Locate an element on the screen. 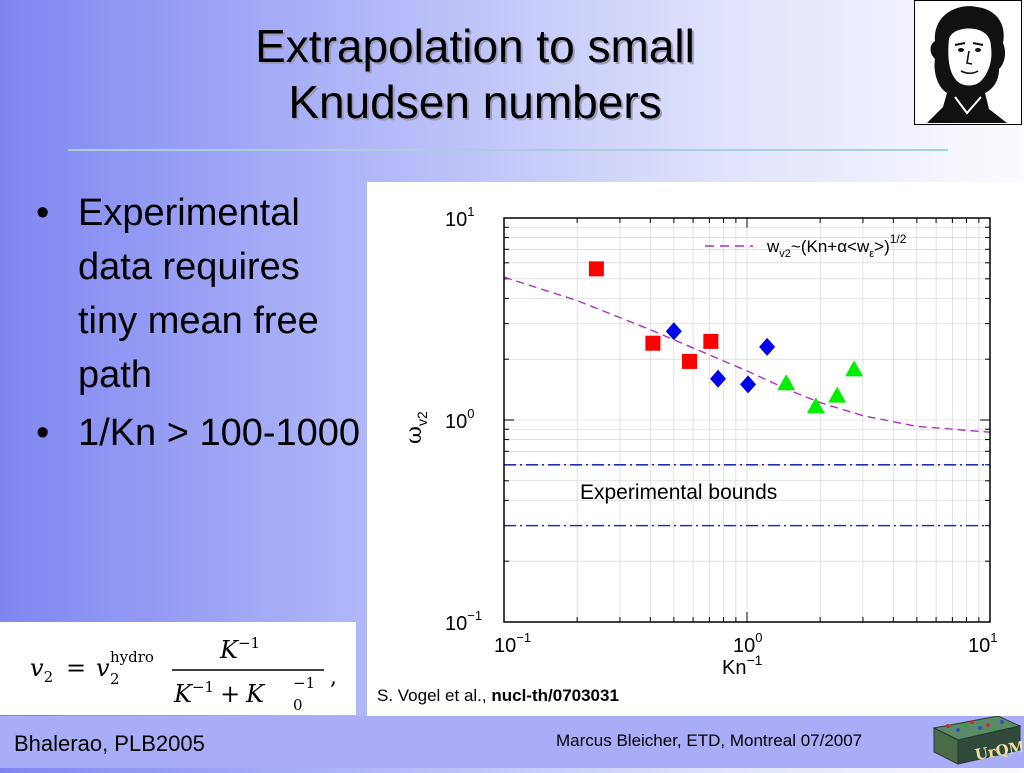 This screenshot has width=1024, height=773. formula-box: v2 = v 2 hydro K−1 K−1 + K 0 −1 , is located at coordinates (178, 668).